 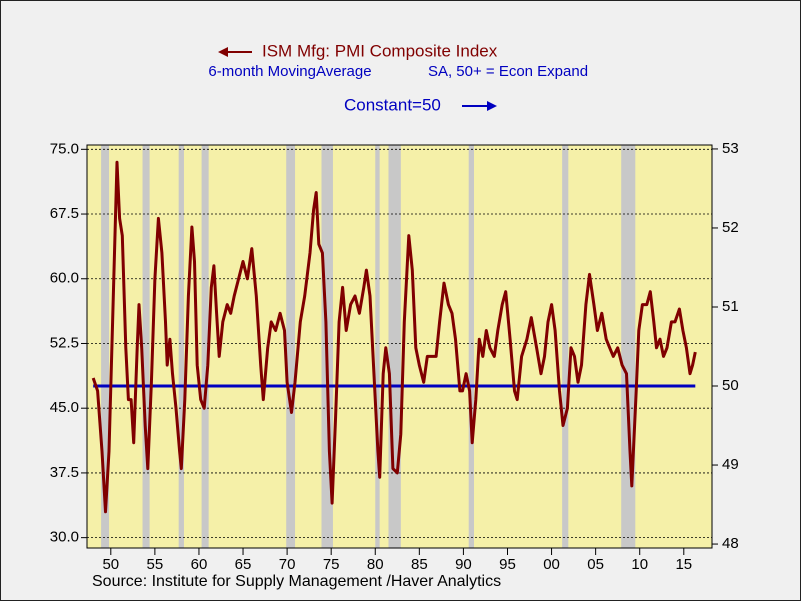 I want to click on y-tick-label: 60.0, so click(x=64, y=278).